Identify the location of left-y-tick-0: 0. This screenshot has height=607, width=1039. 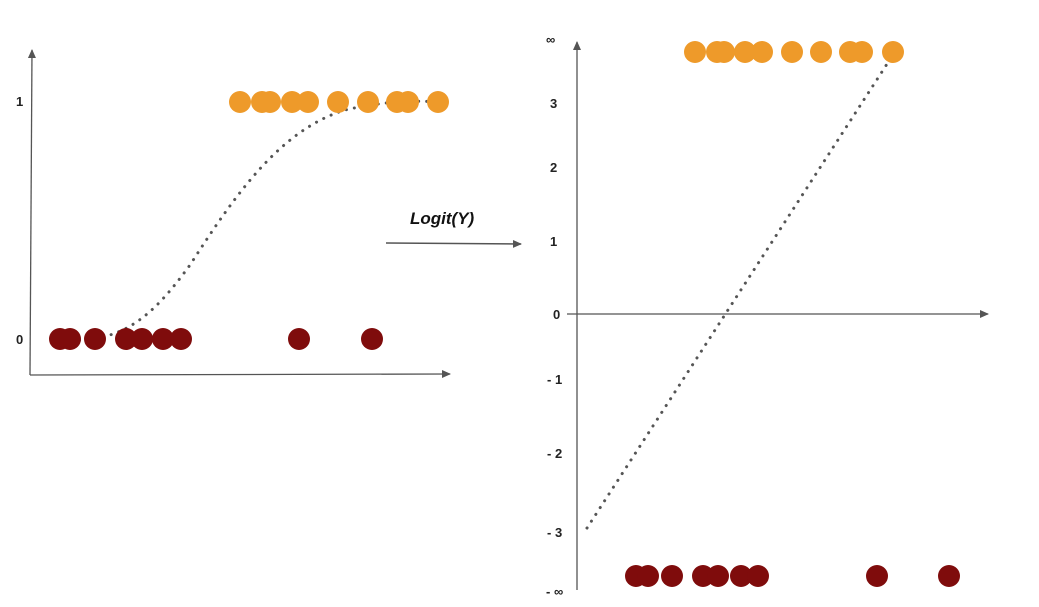
(19, 339).